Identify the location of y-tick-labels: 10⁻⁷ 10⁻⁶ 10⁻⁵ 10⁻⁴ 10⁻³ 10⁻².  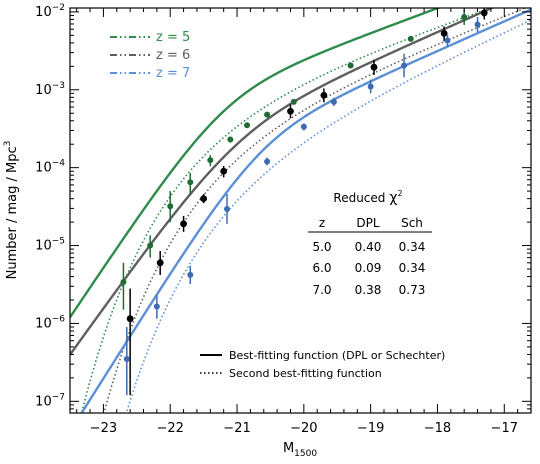
(50, 206).